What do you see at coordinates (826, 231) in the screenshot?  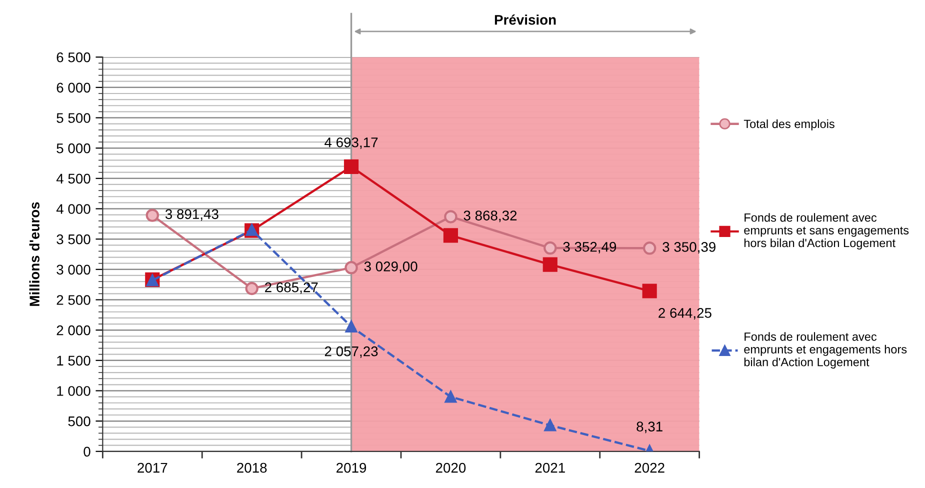 I see `legend-label: Fonds de roulement avec emprunts et sans engagements hors bilan d'Action Logement` at bounding box center [826, 231].